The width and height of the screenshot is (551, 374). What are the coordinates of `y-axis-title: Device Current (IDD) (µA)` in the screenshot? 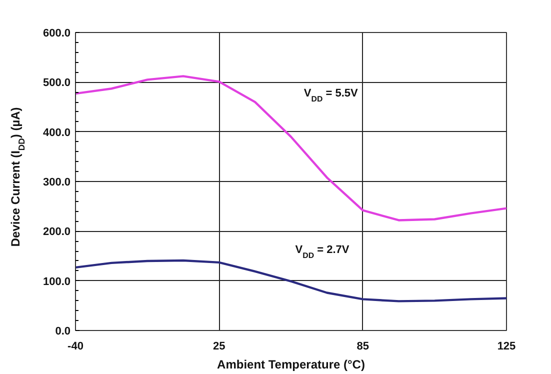 It's located at (17, 177).